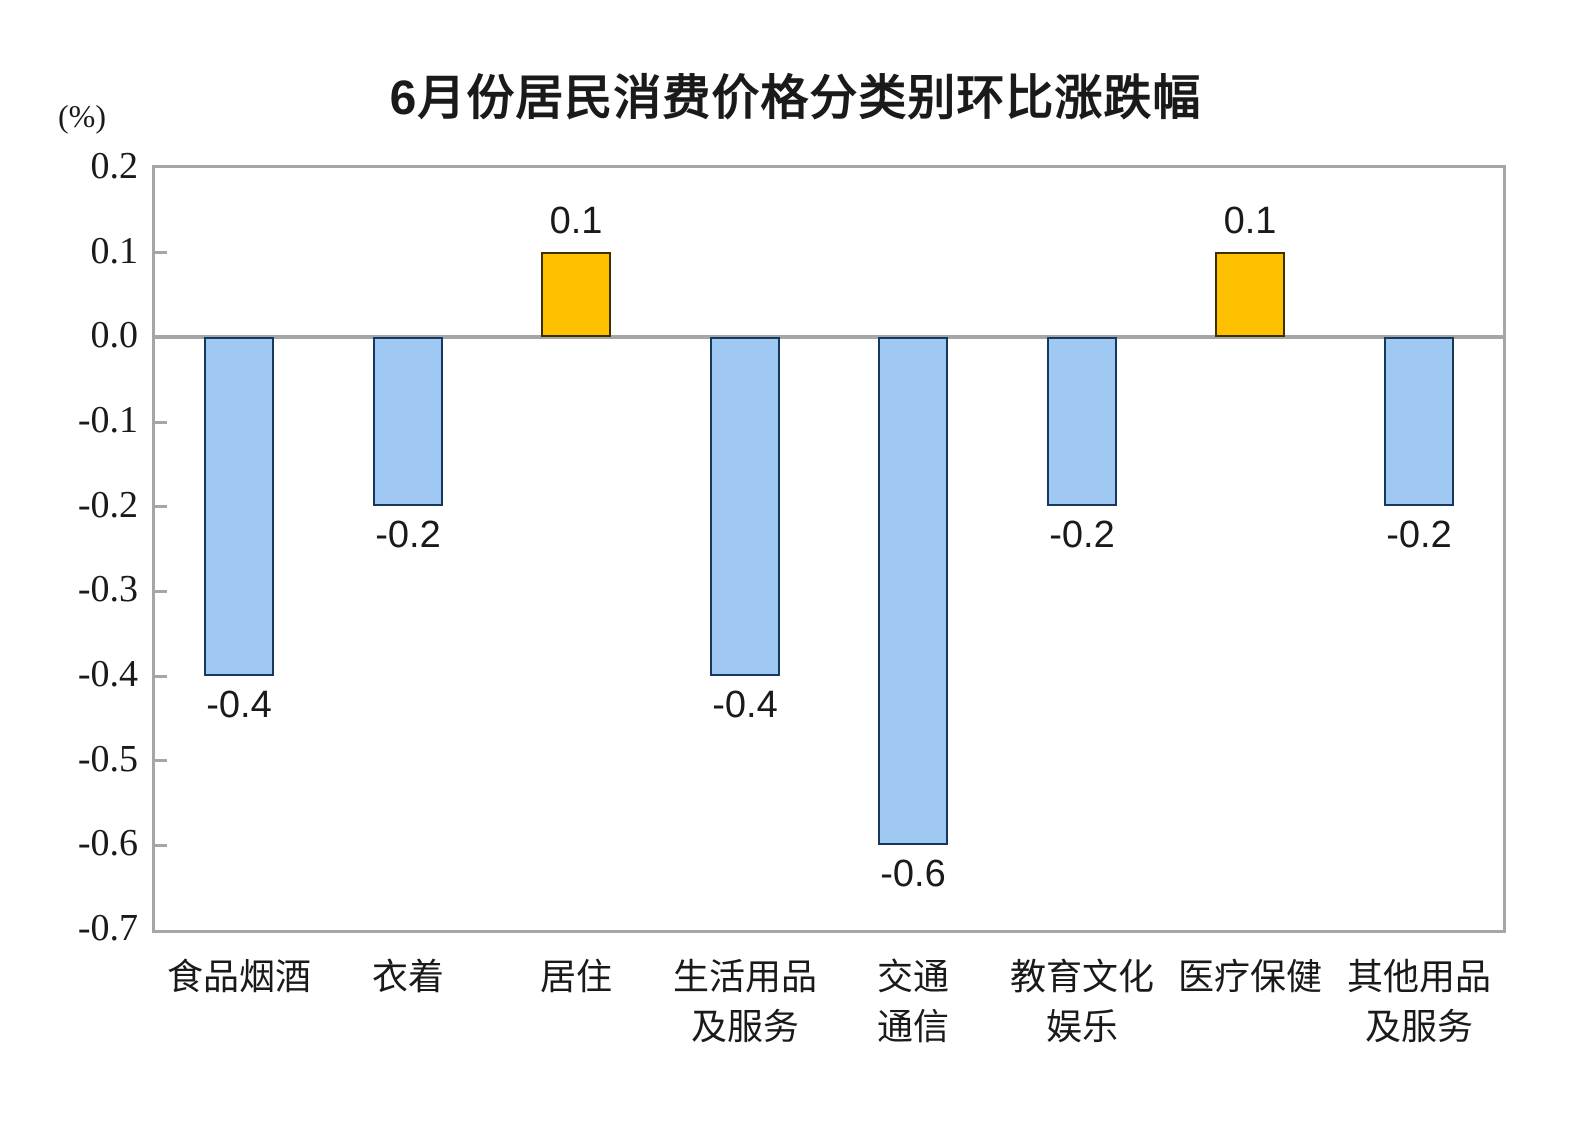 The image size is (1591, 1135). What do you see at coordinates (795, 98) in the screenshot?
I see `chart-title: 6月份居民消费价格分类别环比涨跌幅` at bounding box center [795, 98].